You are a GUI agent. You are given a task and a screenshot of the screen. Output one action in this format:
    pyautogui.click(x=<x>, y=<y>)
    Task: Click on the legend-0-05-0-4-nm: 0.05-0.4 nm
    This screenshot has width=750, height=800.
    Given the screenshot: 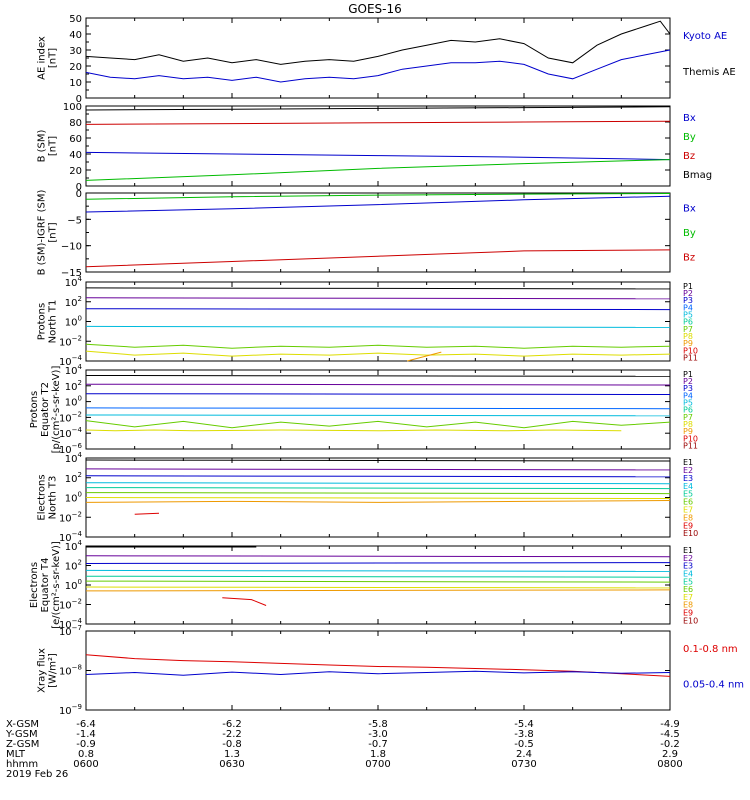 What is the action you would take?
    pyautogui.click(x=713, y=684)
    